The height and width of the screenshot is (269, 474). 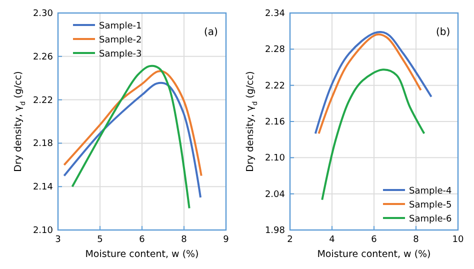 I want to click on legend-label: Sample-5, so click(x=430, y=205).